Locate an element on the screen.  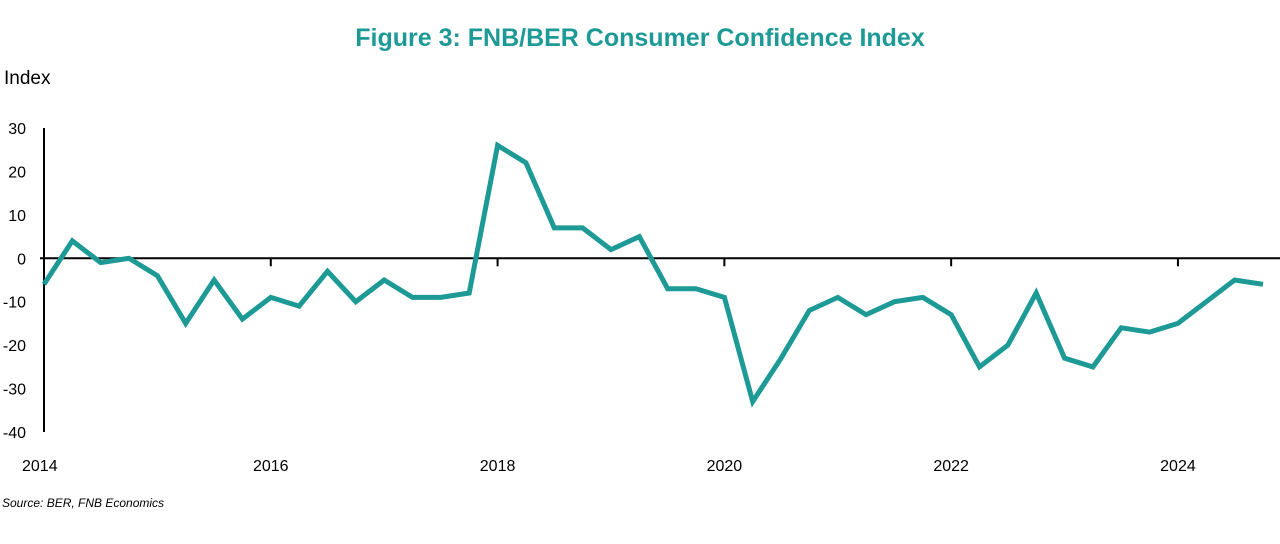
x-tick-label: 2020 is located at coordinates (725, 466).